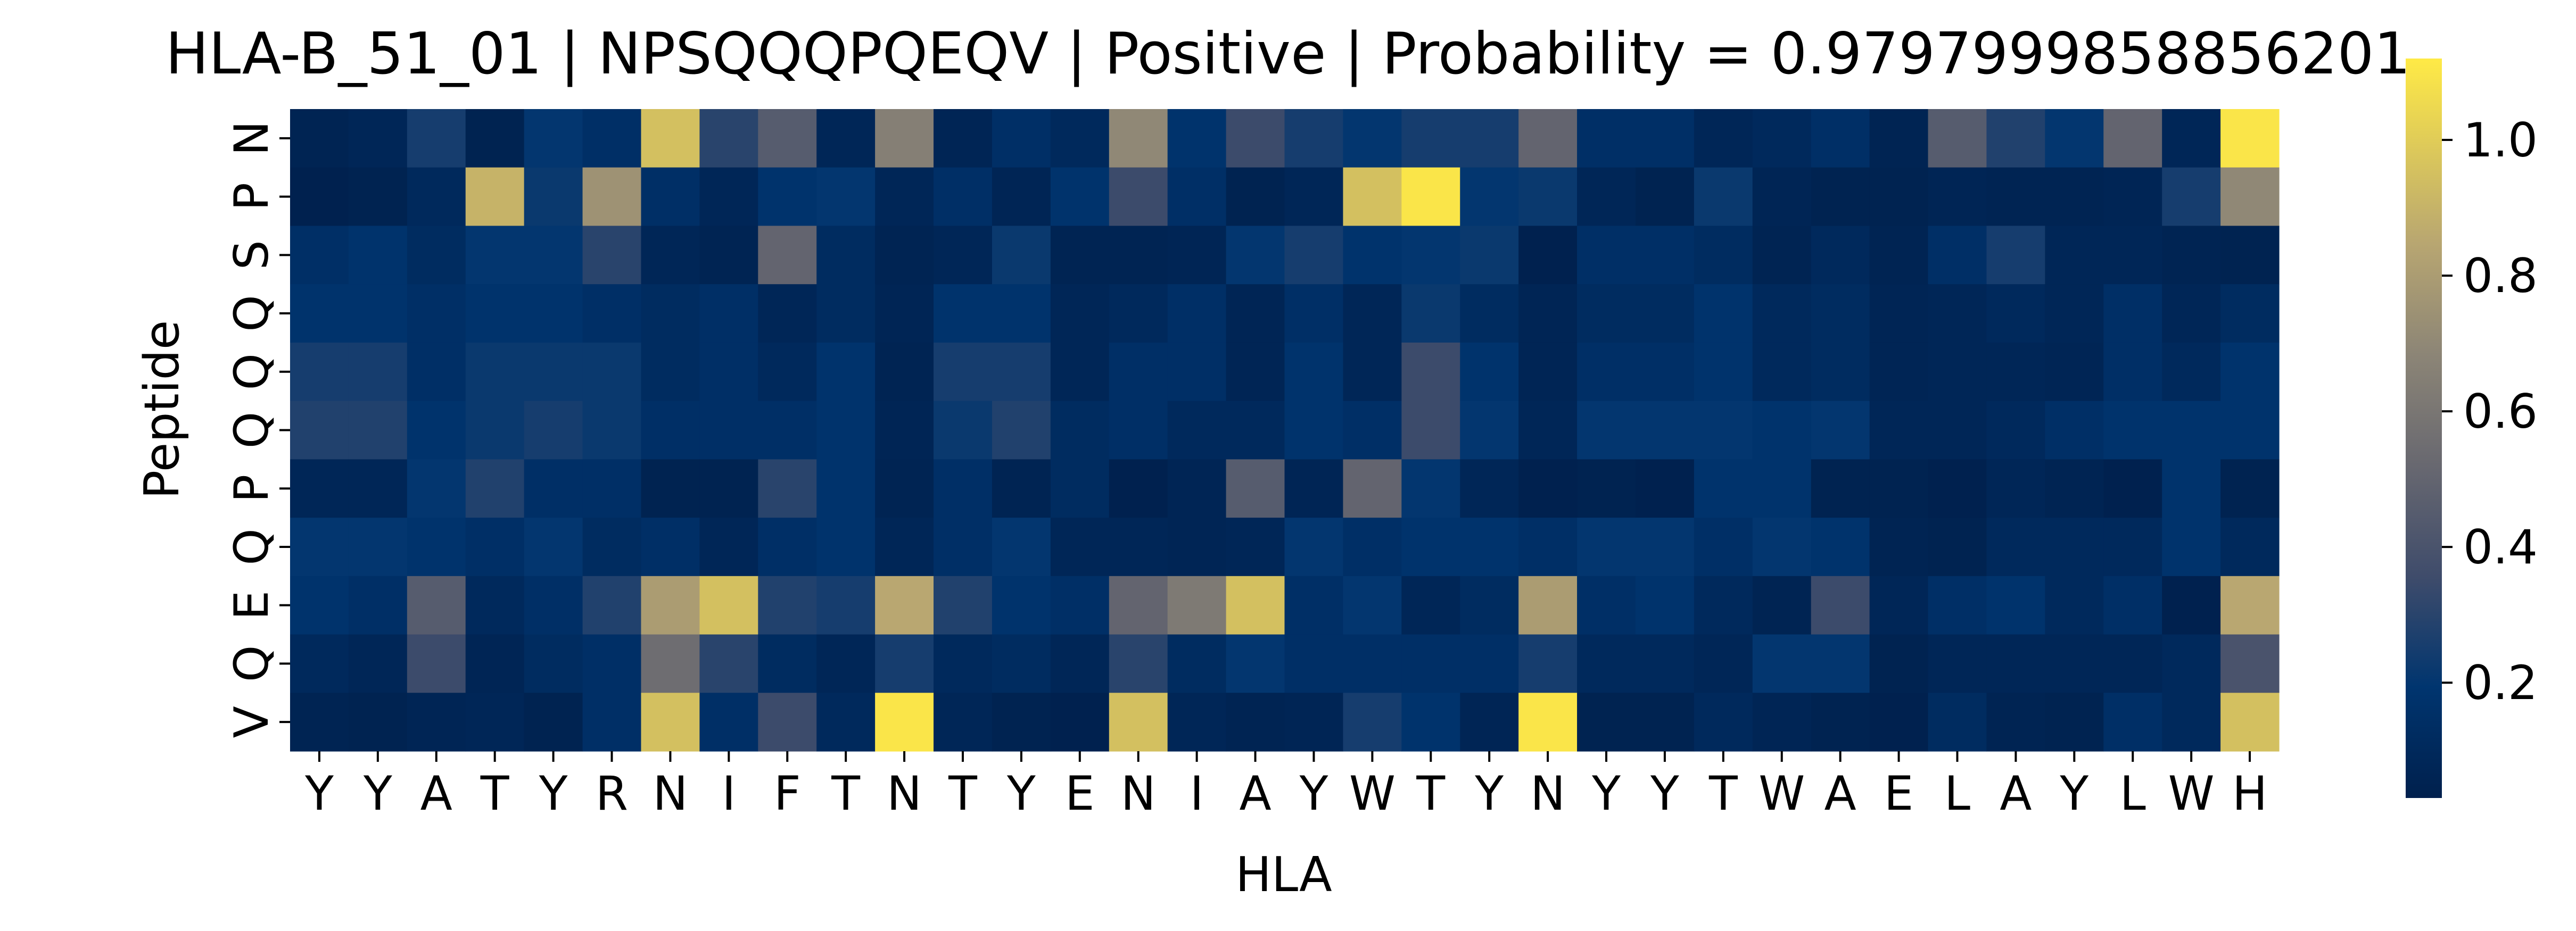 Image resolution: width=2576 pixels, height=931 pixels. I want to click on x-tick-label: L, so click(2133, 794).